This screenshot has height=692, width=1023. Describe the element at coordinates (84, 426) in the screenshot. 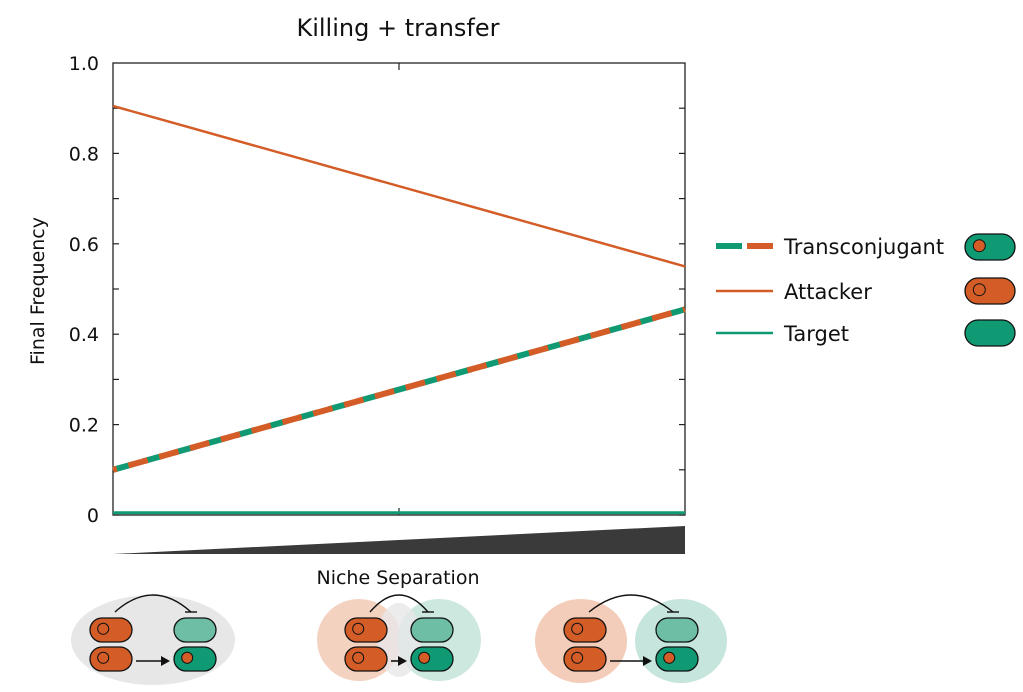

I see `y-tick-label: 0.2` at that location.